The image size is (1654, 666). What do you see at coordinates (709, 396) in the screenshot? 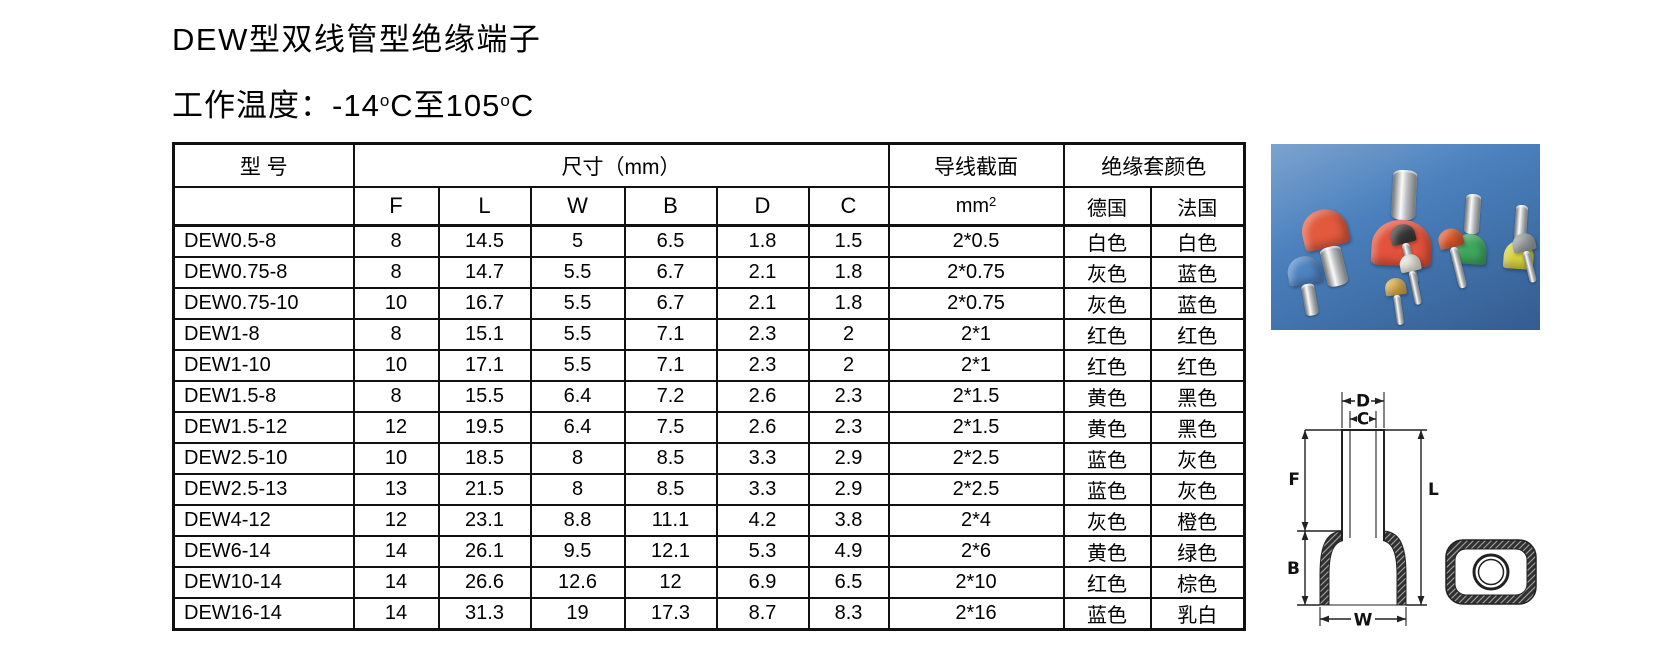
I see `table-row: DEW1.5-8 8 15.5 6.4 7.2 2.6 2.3 2*1.5 黄色 黑色` at bounding box center [709, 396].